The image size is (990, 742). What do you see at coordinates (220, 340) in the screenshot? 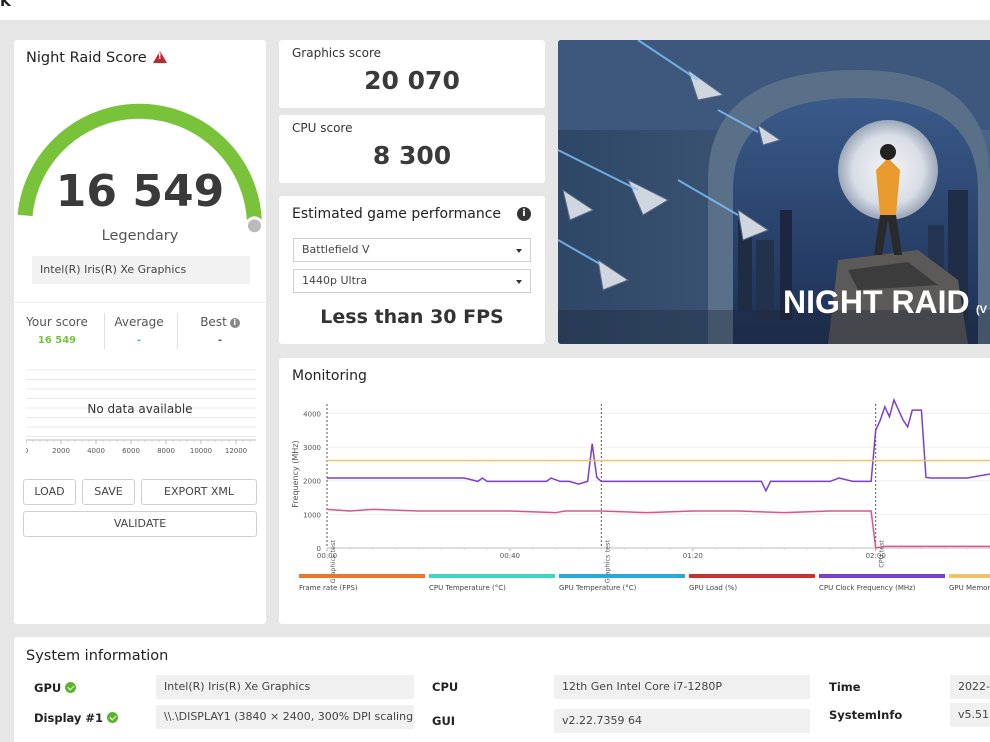
I see `best-value: -` at bounding box center [220, 340].